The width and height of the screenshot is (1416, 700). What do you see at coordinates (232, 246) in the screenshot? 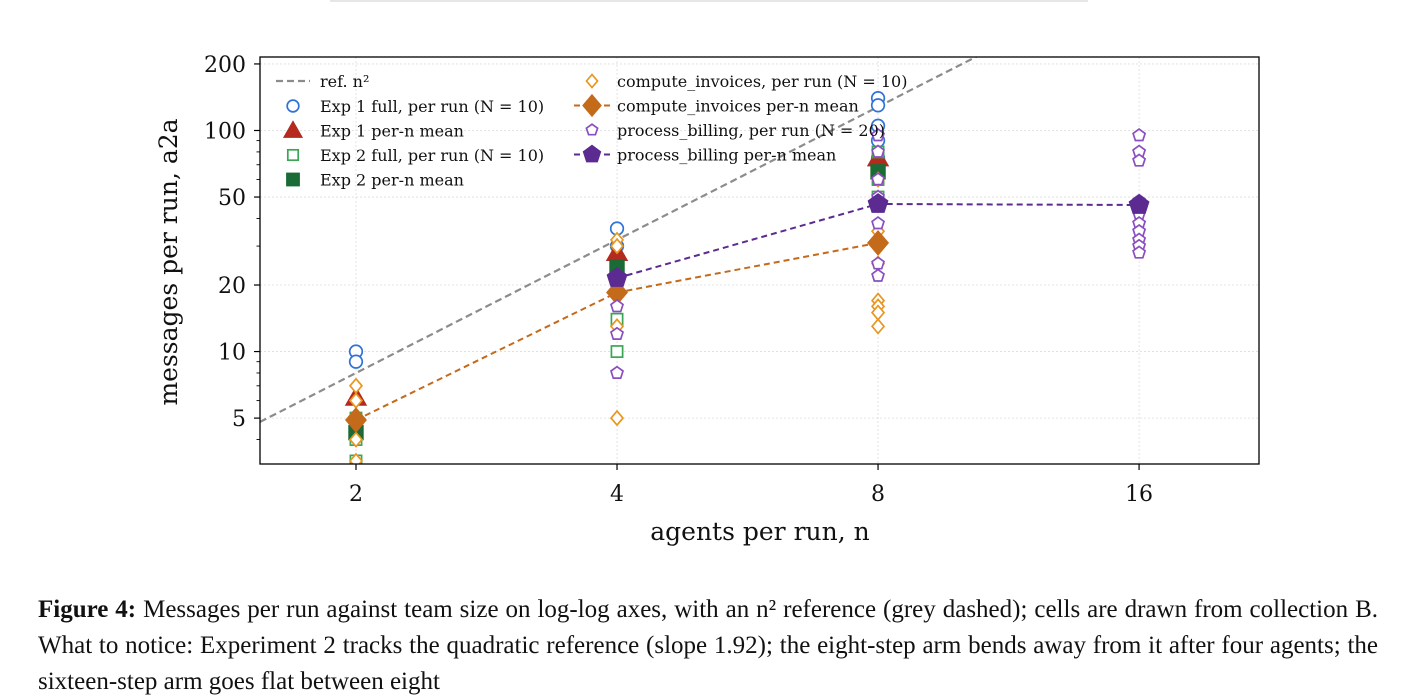
I see `y-axis: 5 10 20 50 100 200` at bounding box center [232, 246].